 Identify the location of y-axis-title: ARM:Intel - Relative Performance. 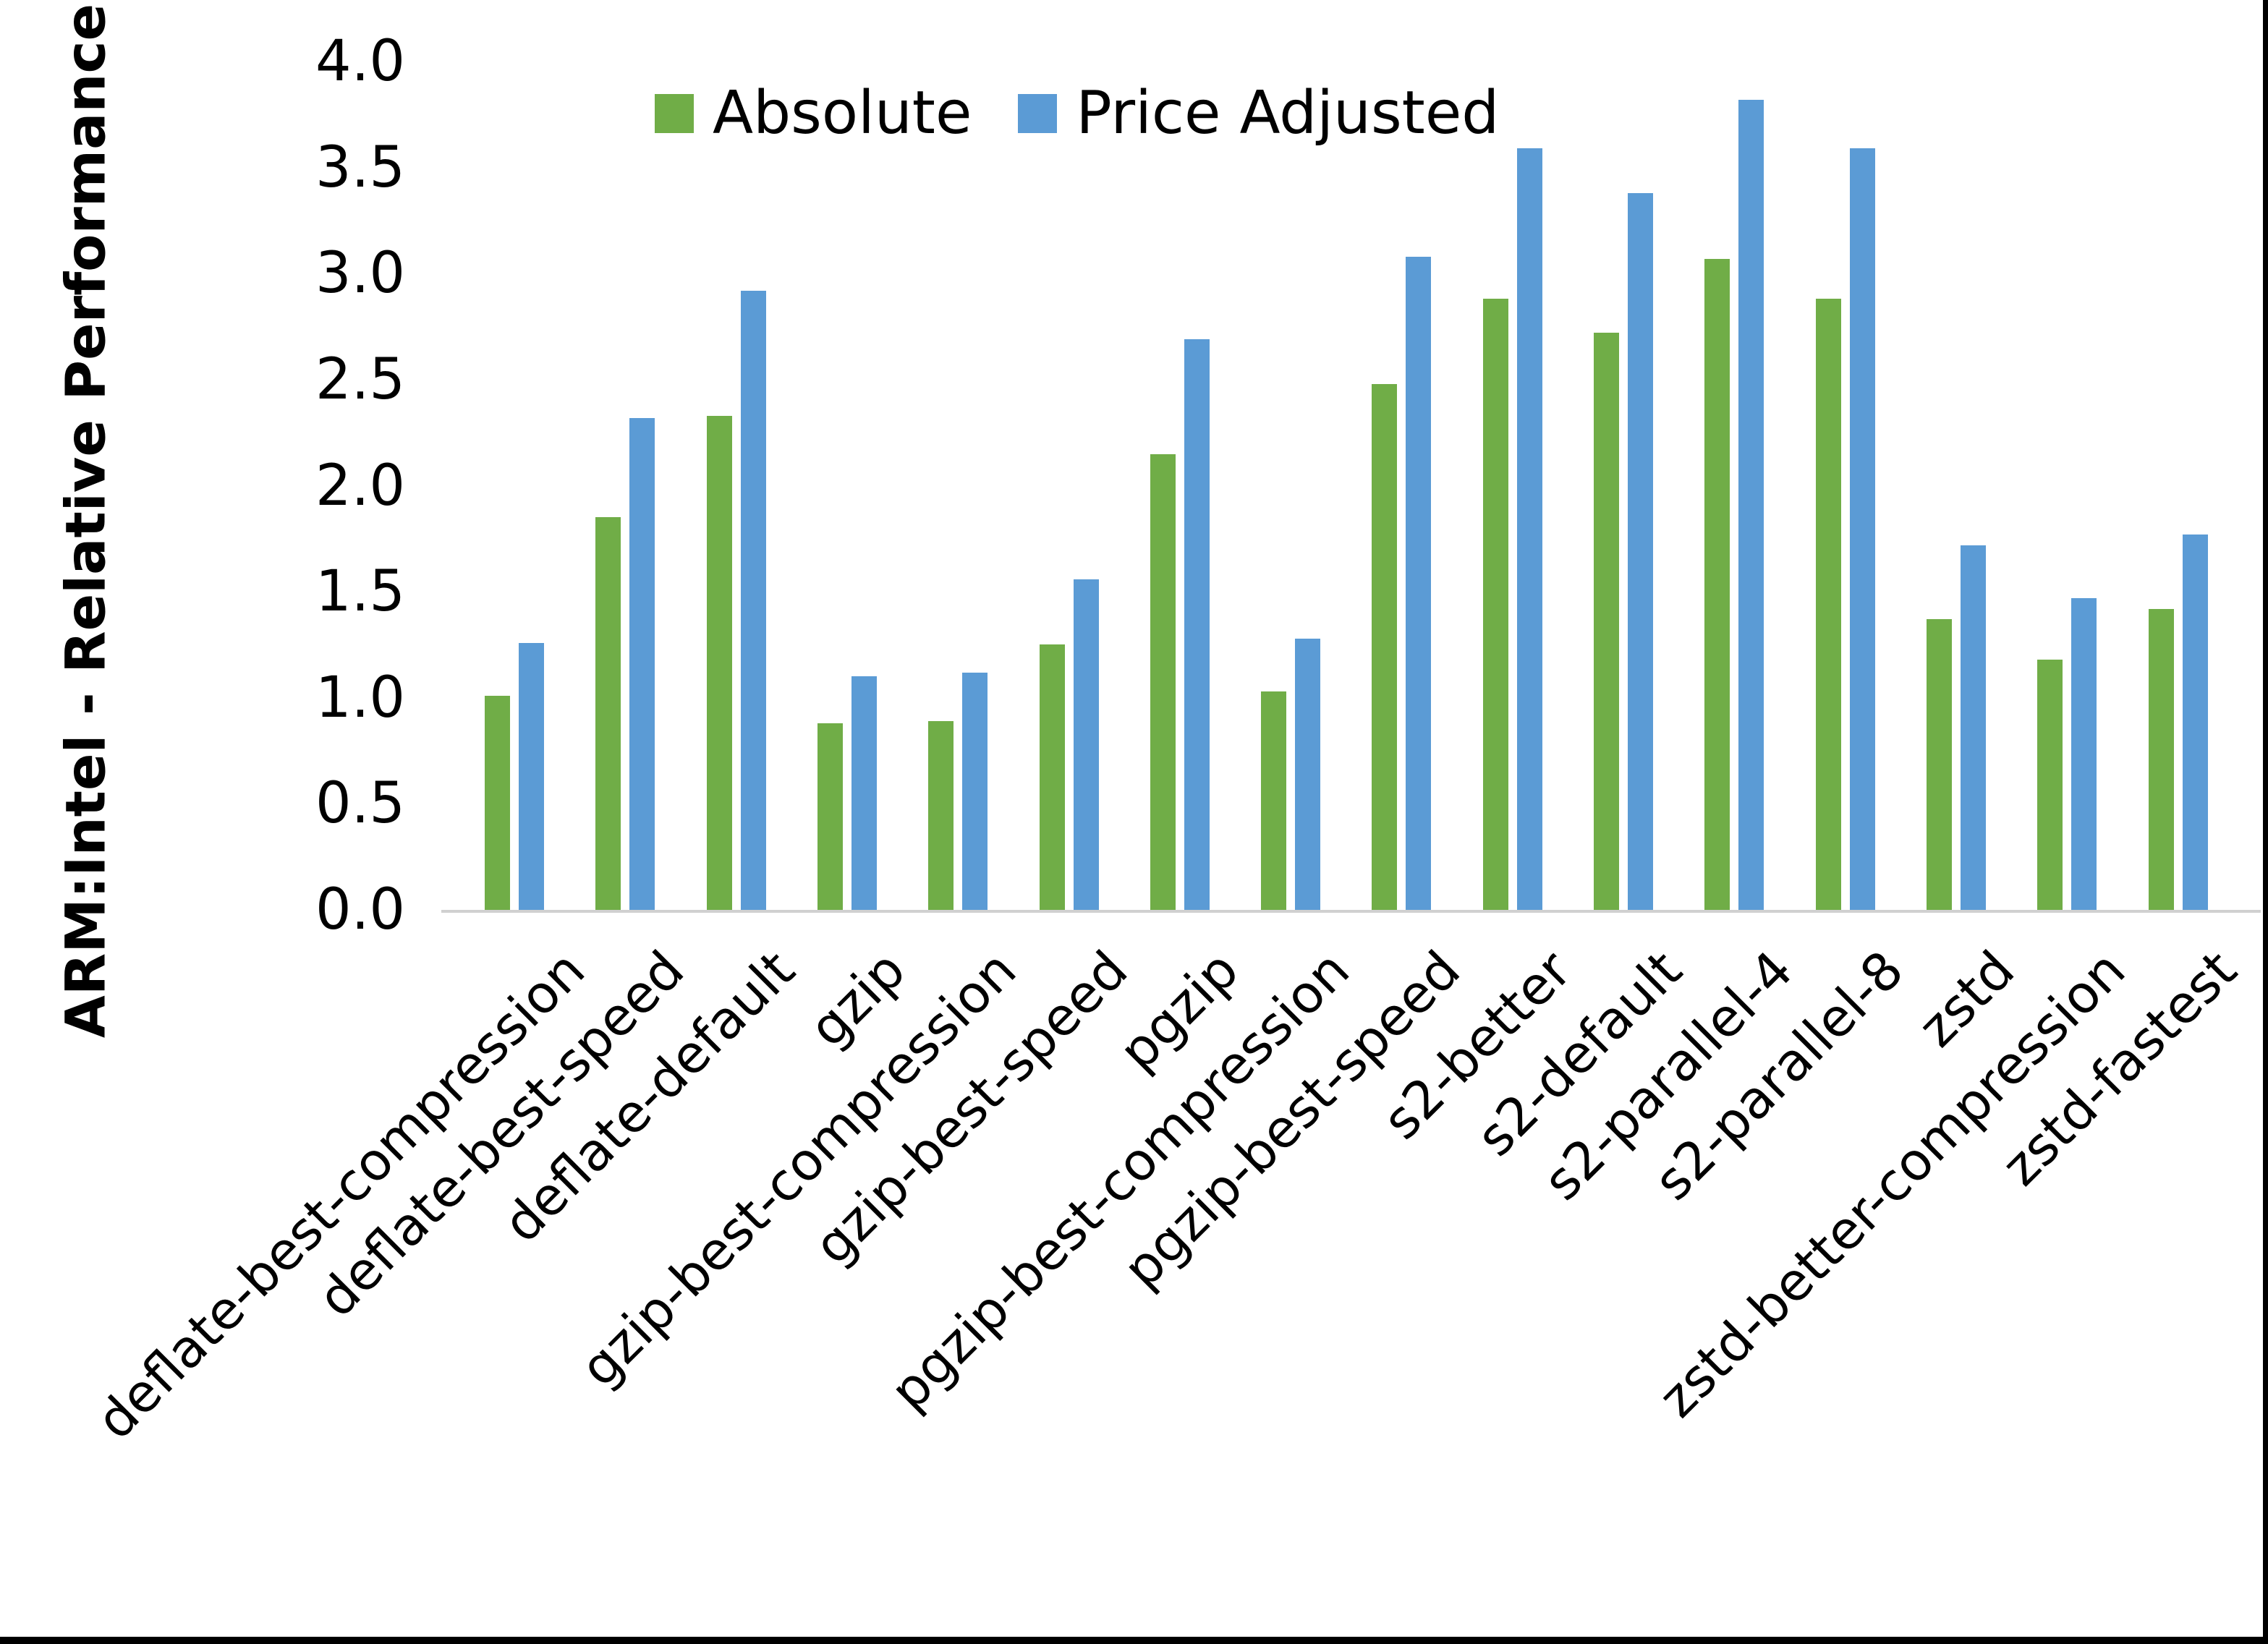
(85, 521).